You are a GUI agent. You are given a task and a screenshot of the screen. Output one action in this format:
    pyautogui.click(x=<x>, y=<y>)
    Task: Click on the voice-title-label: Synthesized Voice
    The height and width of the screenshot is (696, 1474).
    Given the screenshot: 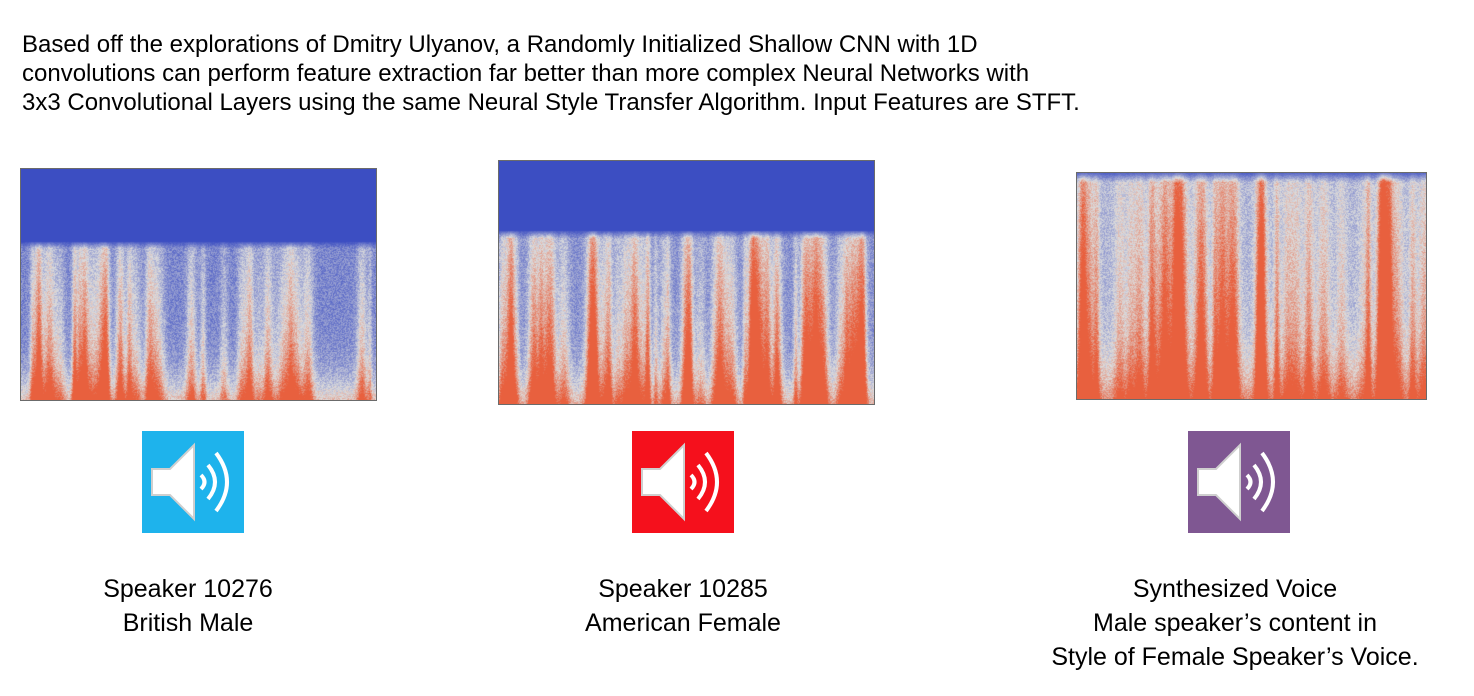 What is the action you would take?
    pyautogui.click(x=1235, y=589)
    